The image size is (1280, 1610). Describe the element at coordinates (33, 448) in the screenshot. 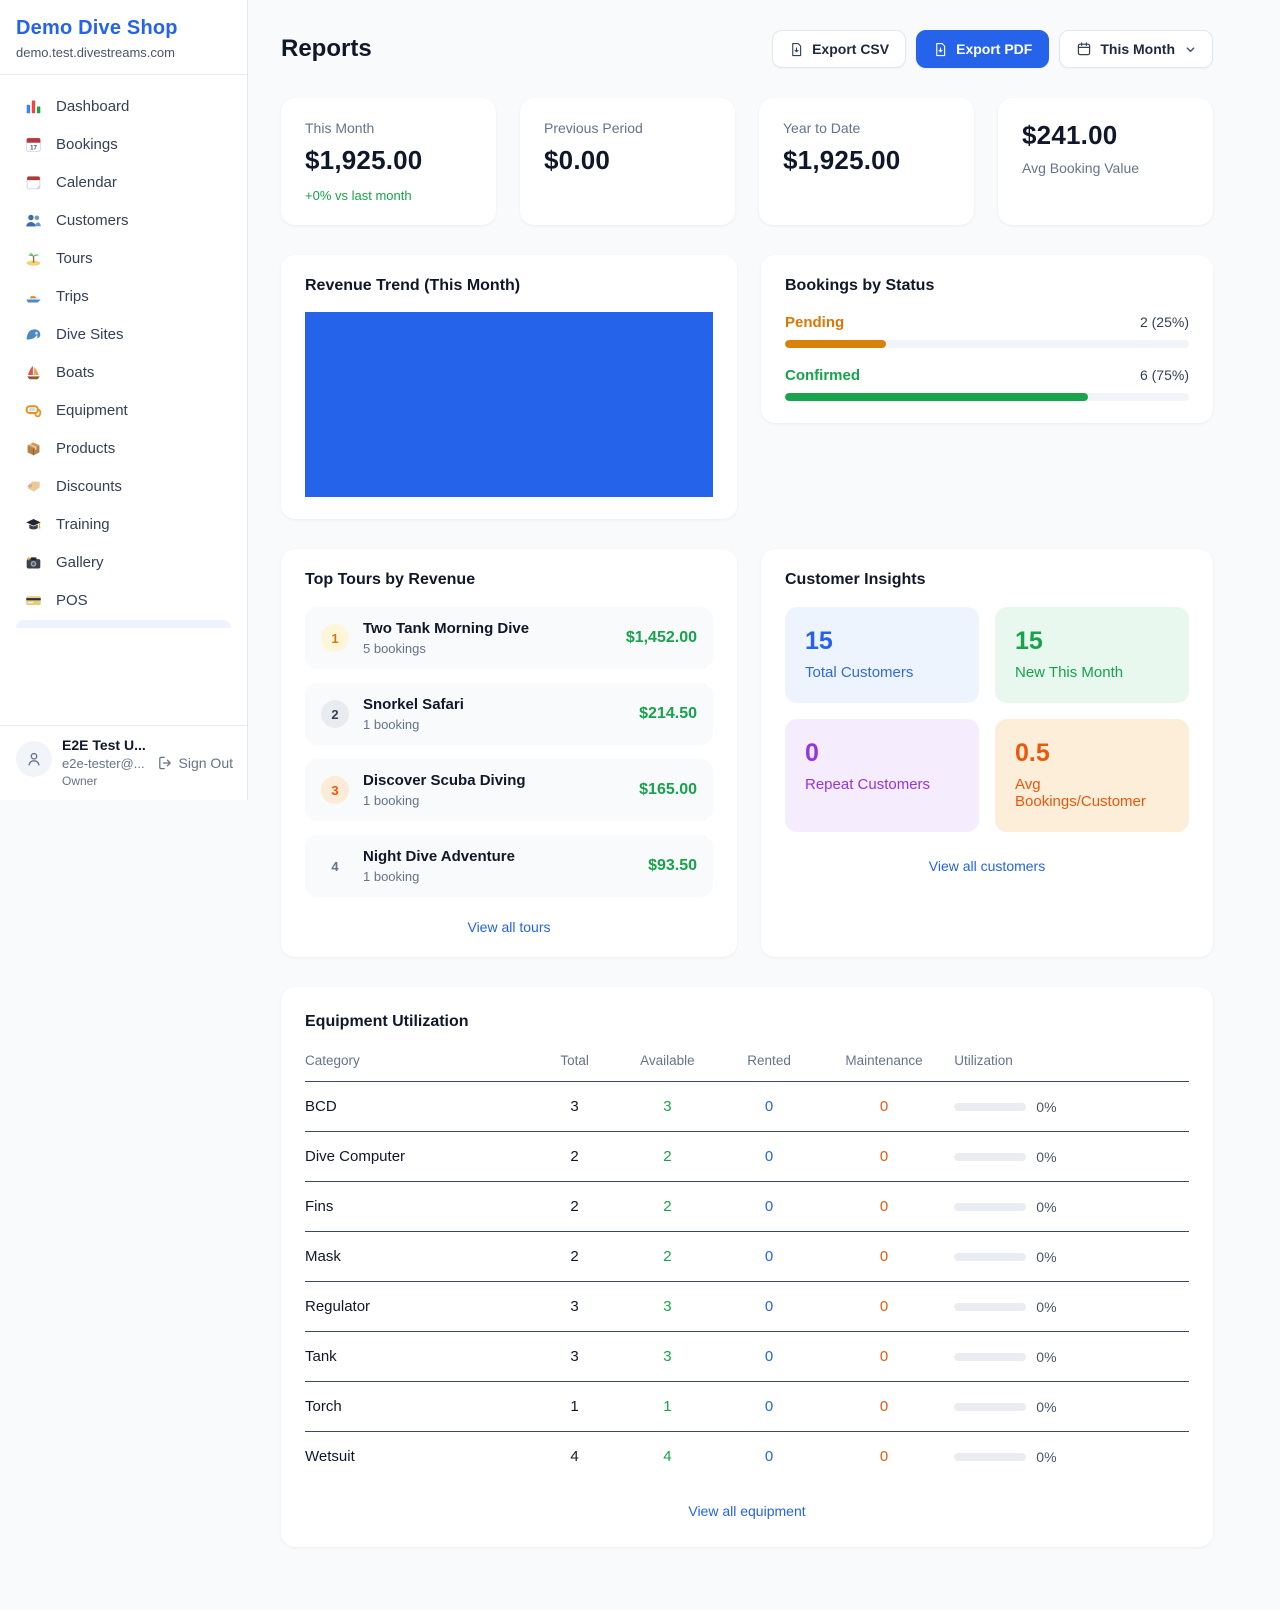

I see `products-box-icon` at that location.